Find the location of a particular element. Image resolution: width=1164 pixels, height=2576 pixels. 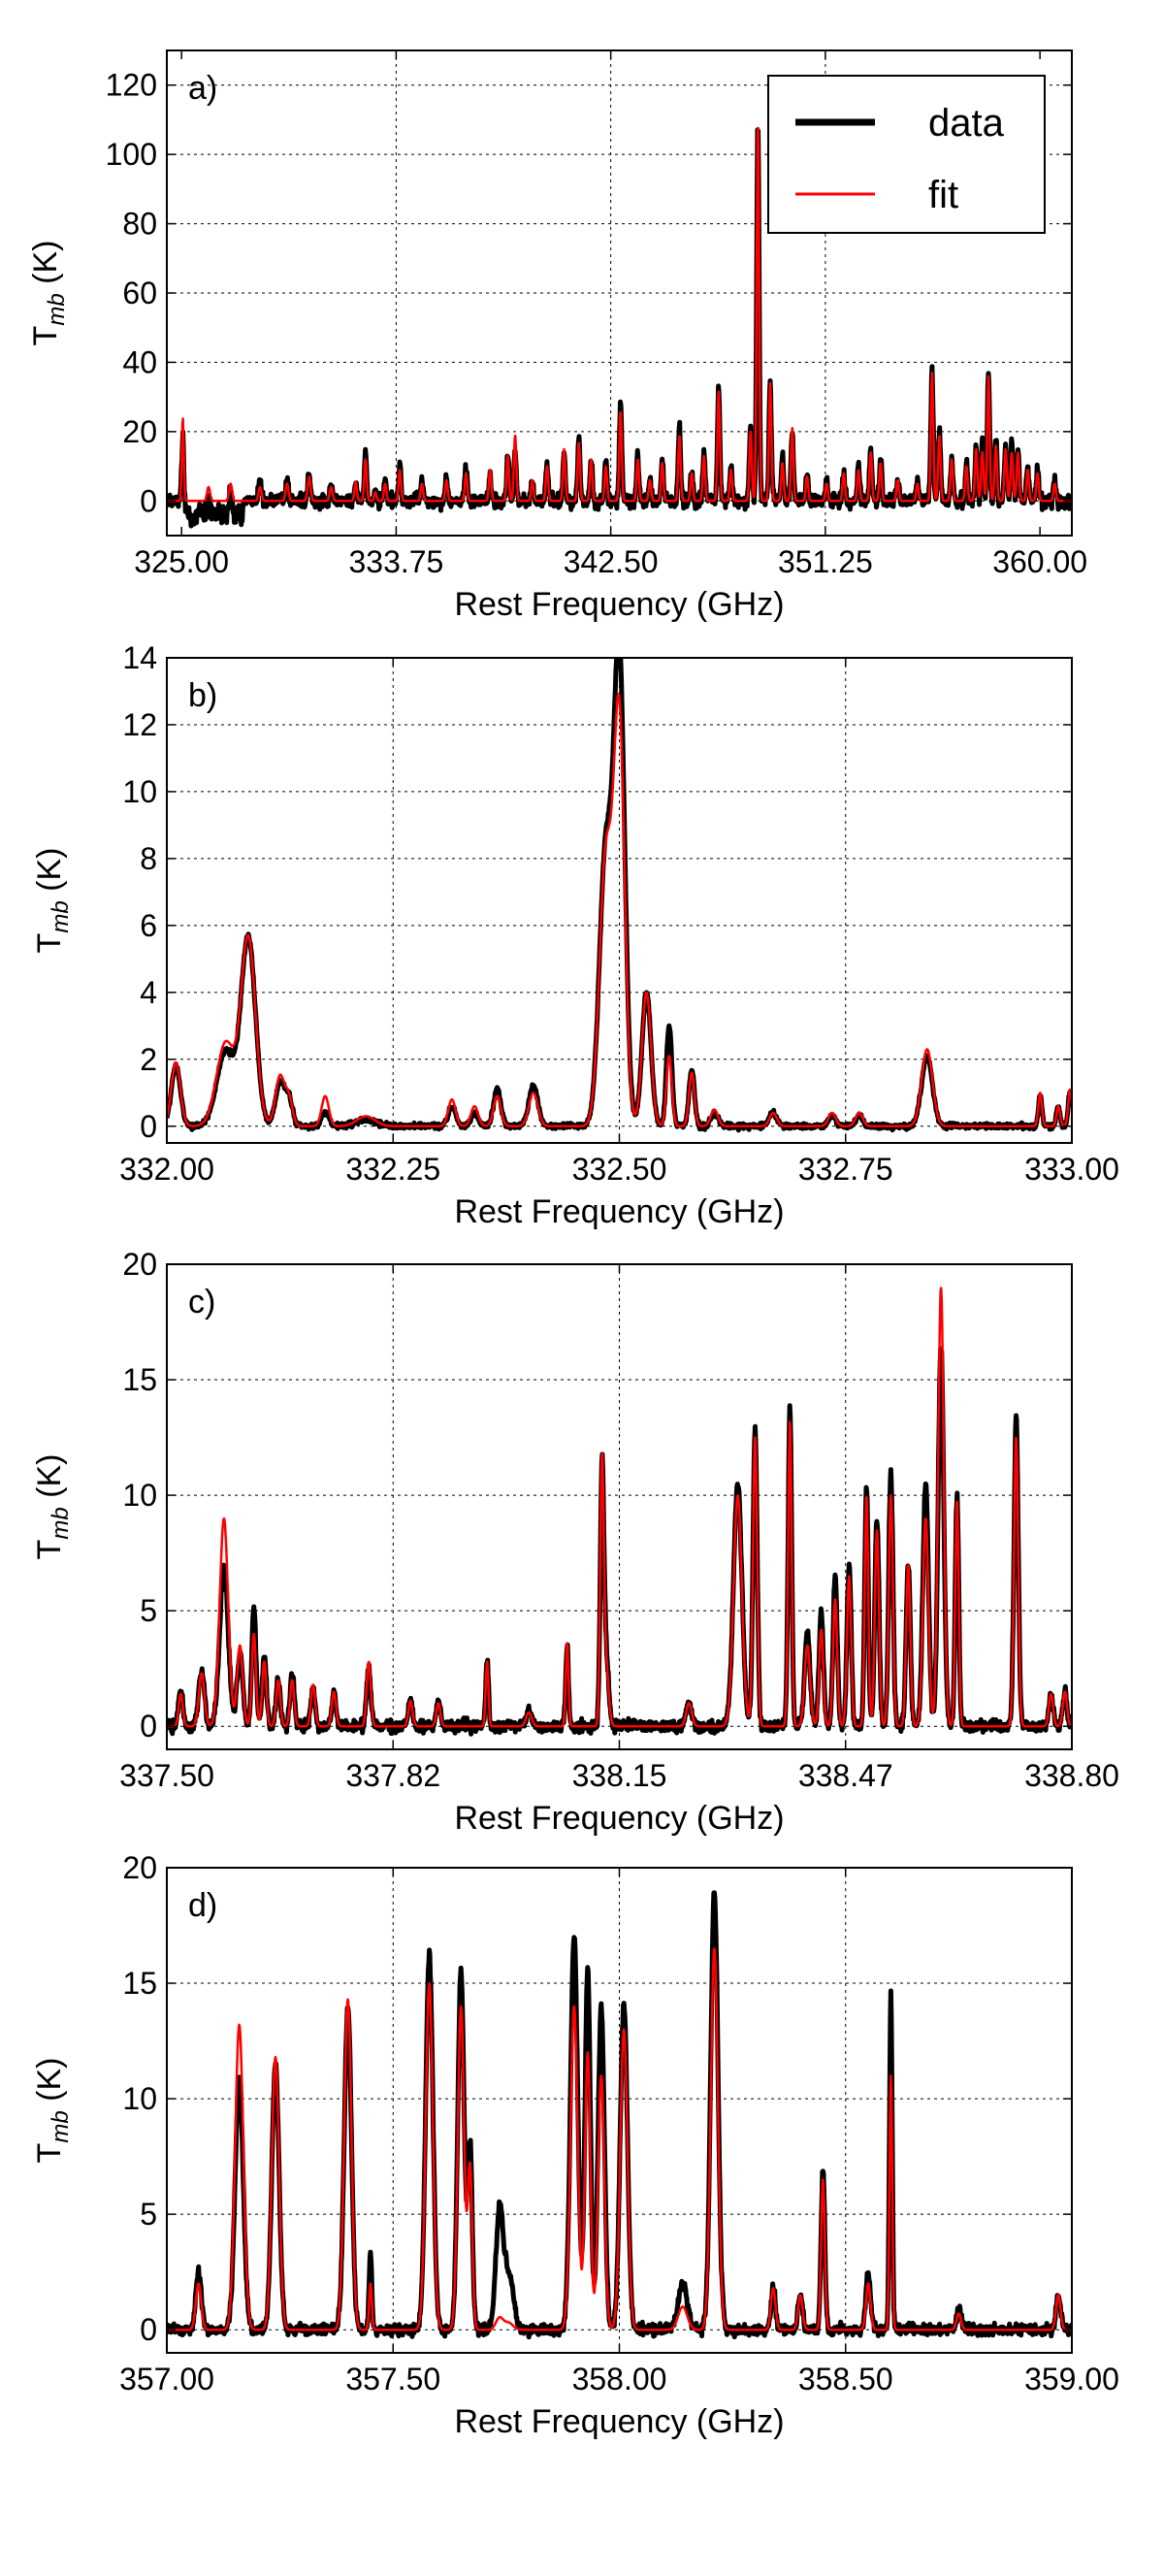

grid is located at coordinates (619, 901).